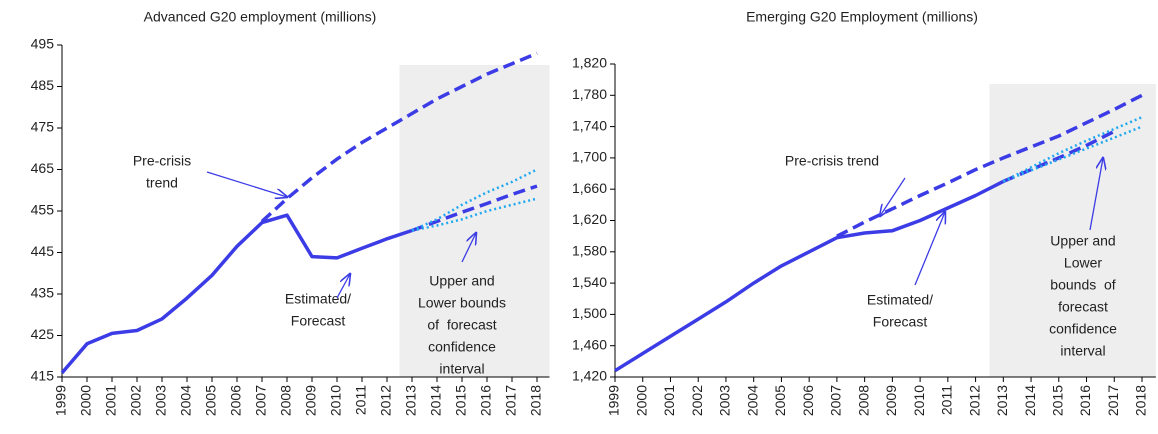 This screenshot has height=434, width=1158. Describe the element at coordinates (589, 94) in the screenshot. I see `y-tick-label: 1,780` at that location.